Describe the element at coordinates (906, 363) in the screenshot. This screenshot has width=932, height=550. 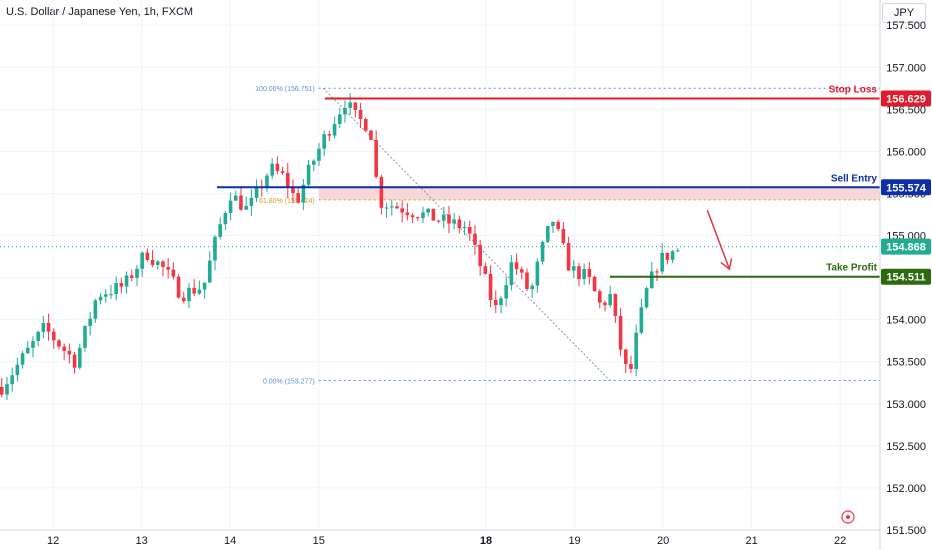
I see `price-tick-label: 153.500` at that location.